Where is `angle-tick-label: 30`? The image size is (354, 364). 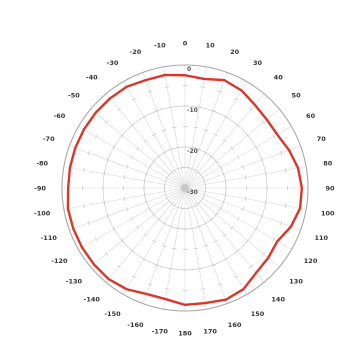
angle-tick-label: 30 is located at coordinates (258, 63).